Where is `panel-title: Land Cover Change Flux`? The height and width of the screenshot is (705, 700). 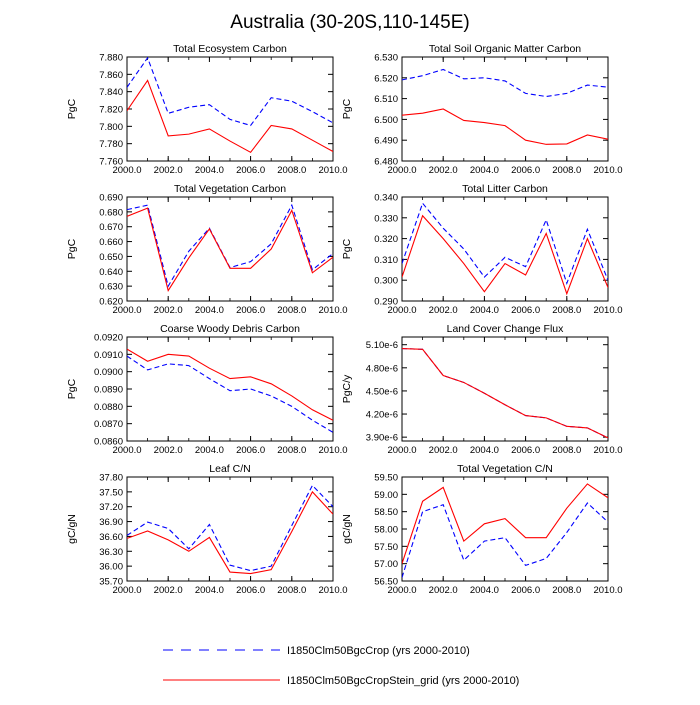 panel-title: Land Cover Change Flux is located at coordinates (505, 329).